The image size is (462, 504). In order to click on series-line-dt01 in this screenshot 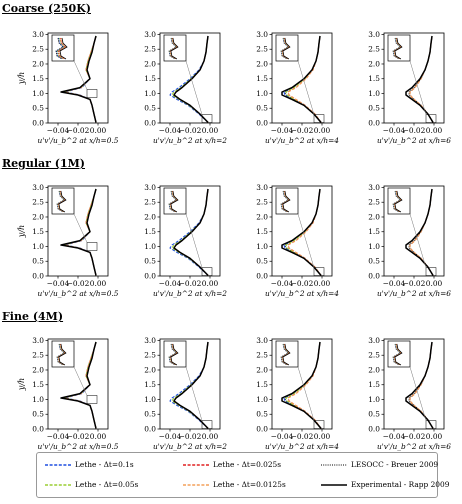, I will do `click(421, 232)`.